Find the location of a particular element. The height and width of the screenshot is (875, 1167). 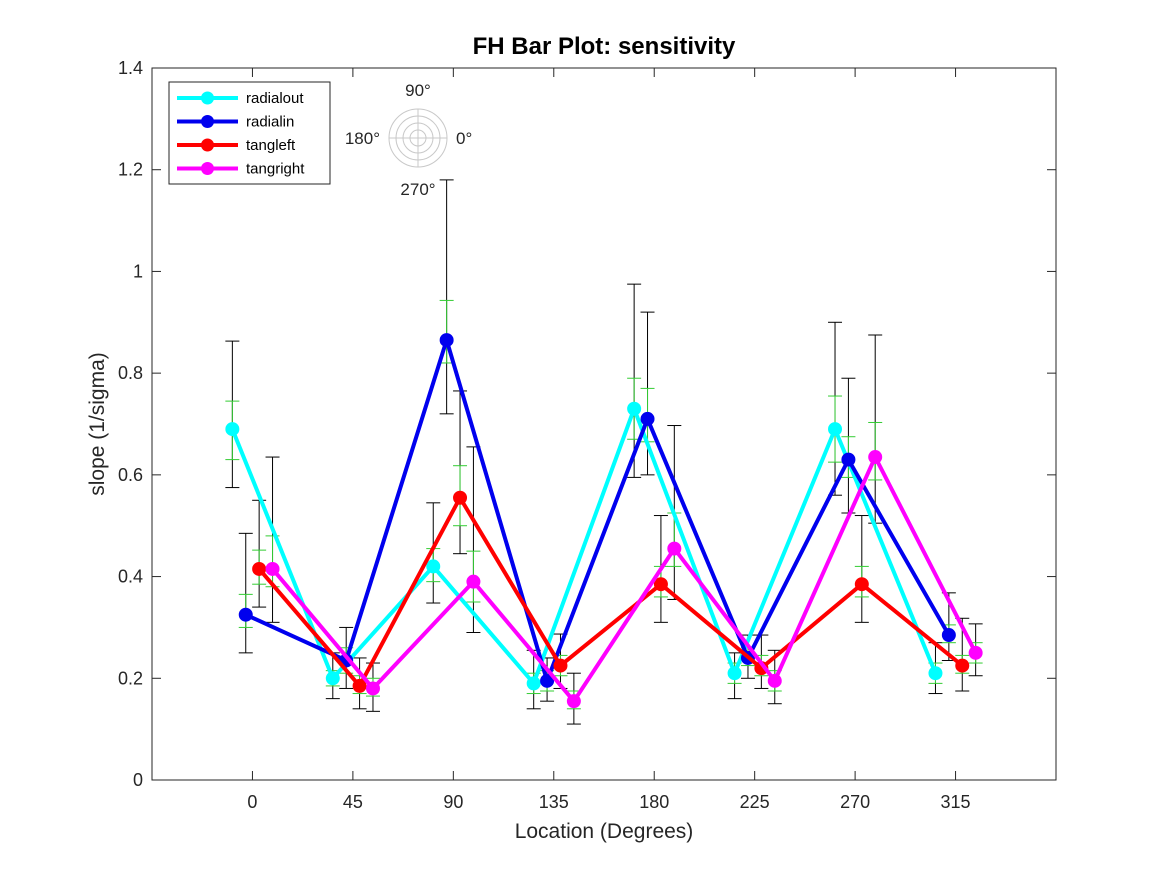

legend-label: radialout is located at coordinates (275, 98).